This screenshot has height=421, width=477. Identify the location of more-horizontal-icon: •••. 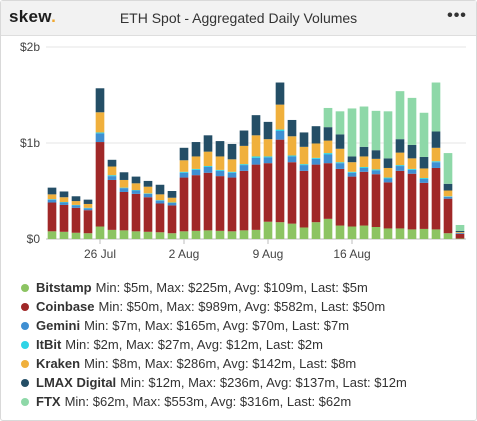
(457, 15).